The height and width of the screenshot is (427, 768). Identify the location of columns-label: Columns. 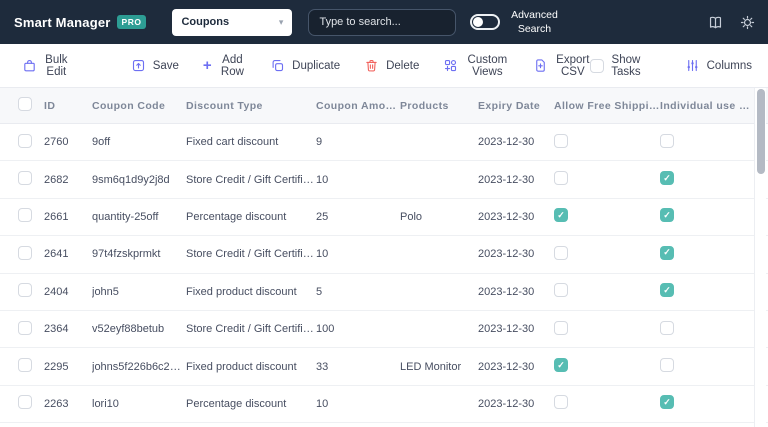
(729, 65).